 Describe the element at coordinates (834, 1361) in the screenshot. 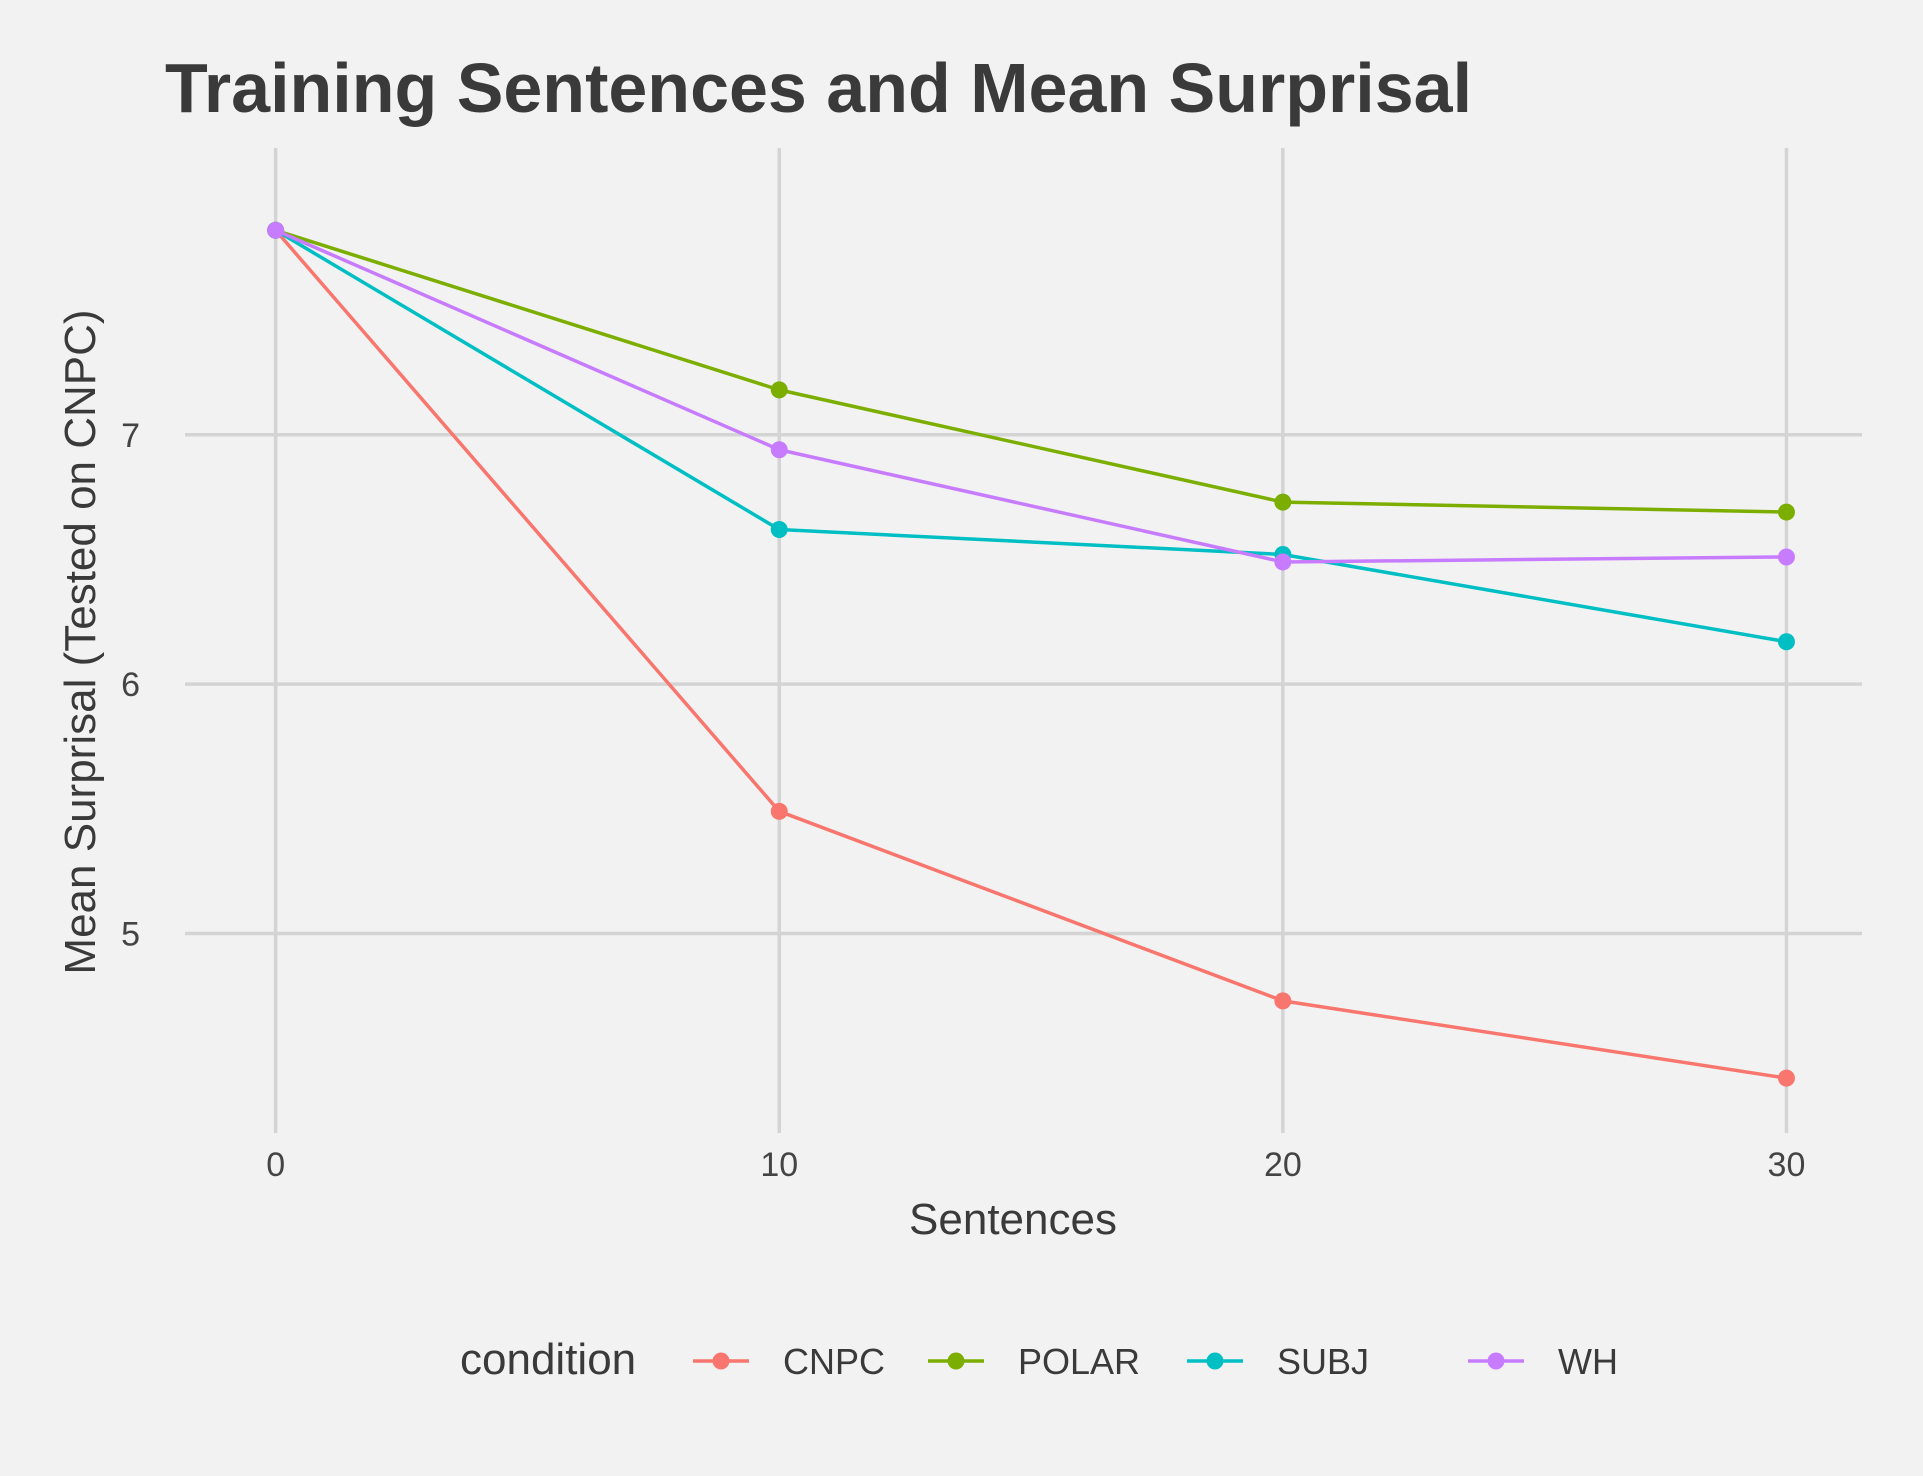

I see `legend-label-cnpc: CNPC` at that location.